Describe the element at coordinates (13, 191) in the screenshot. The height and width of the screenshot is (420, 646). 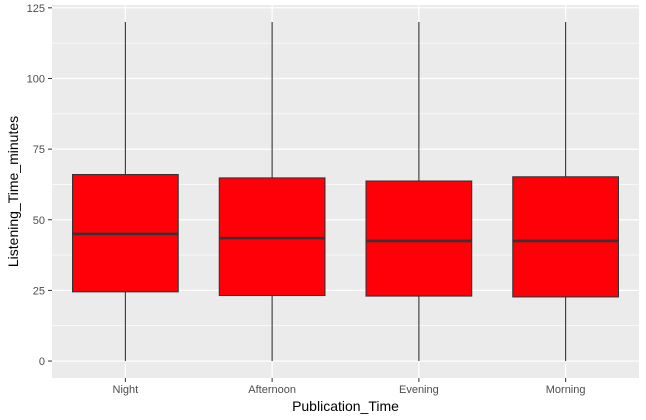
I see `y-axis-title: Listening_Time_minutes` at that location.